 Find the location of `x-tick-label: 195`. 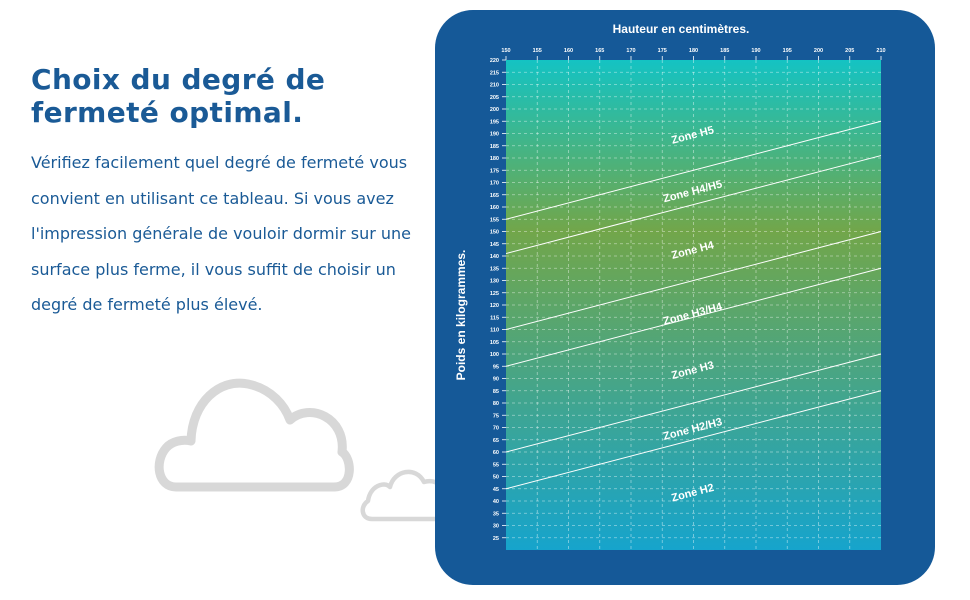

x-tick-label: 195 is located at coordinates (787, 51).